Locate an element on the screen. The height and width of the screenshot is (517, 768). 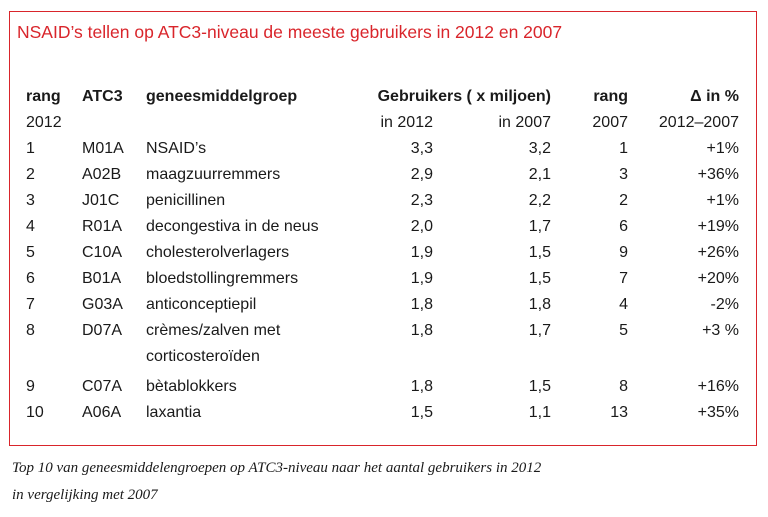
cell-rang-2007: 1 is located at coordinates (623, 148).